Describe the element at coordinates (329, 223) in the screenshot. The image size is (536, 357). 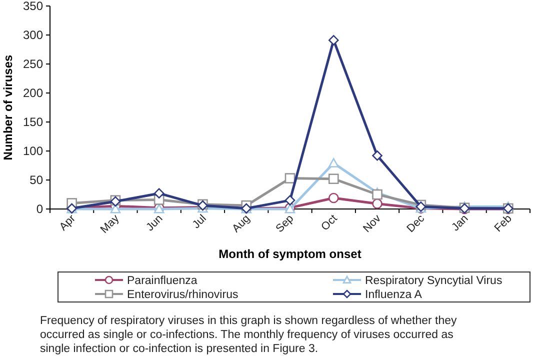
I see `x-tick-label: Oct` at that location.